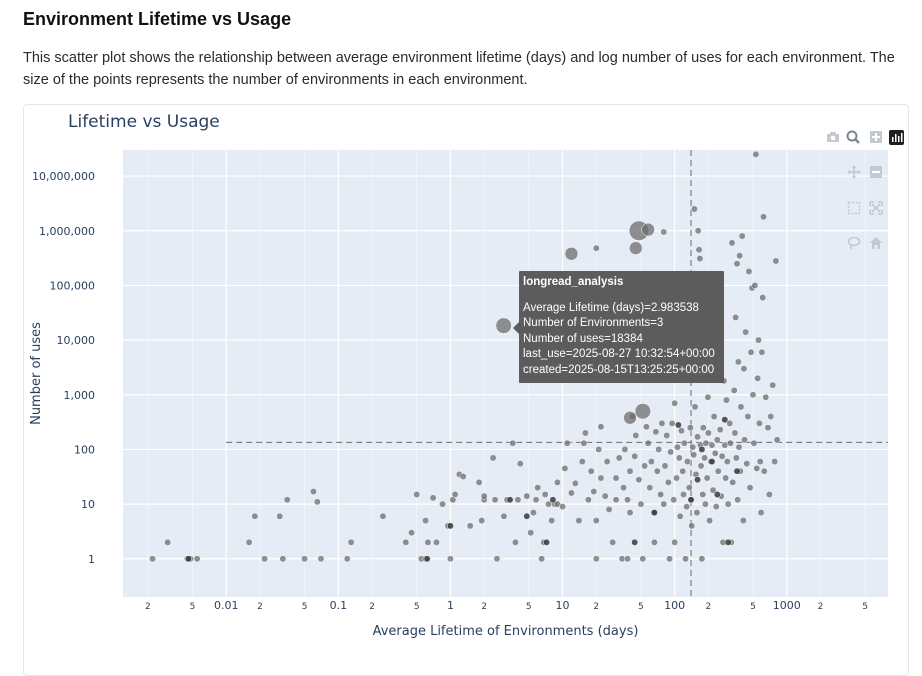  What do you see at coordinates (876, 137) in the screenshot?
I see `zoom-in-icon` at bounding box center [876, 137].